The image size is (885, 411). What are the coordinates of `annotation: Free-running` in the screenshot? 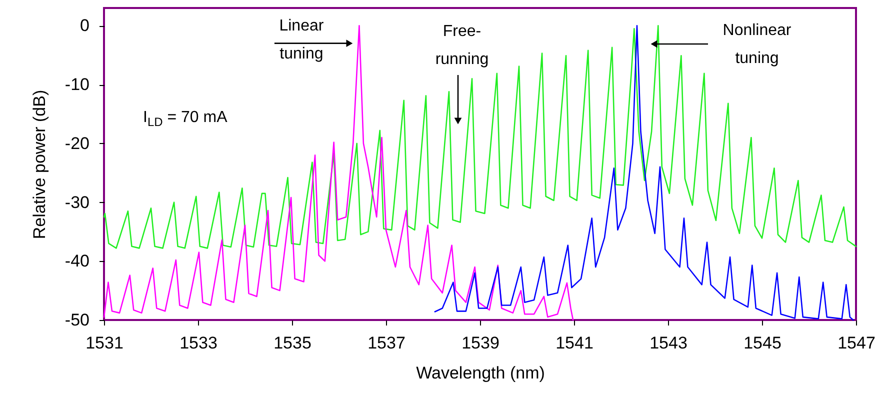 It's located at (462, 45).